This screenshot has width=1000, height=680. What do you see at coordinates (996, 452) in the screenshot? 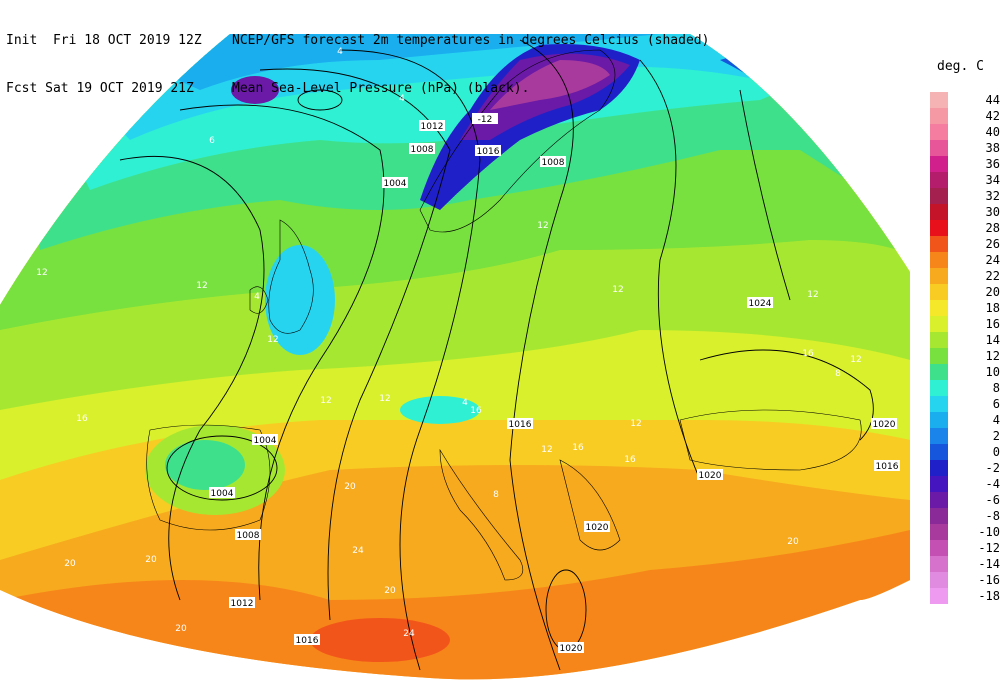
I see `legend-label: 0` at bounding box center [996, 452].